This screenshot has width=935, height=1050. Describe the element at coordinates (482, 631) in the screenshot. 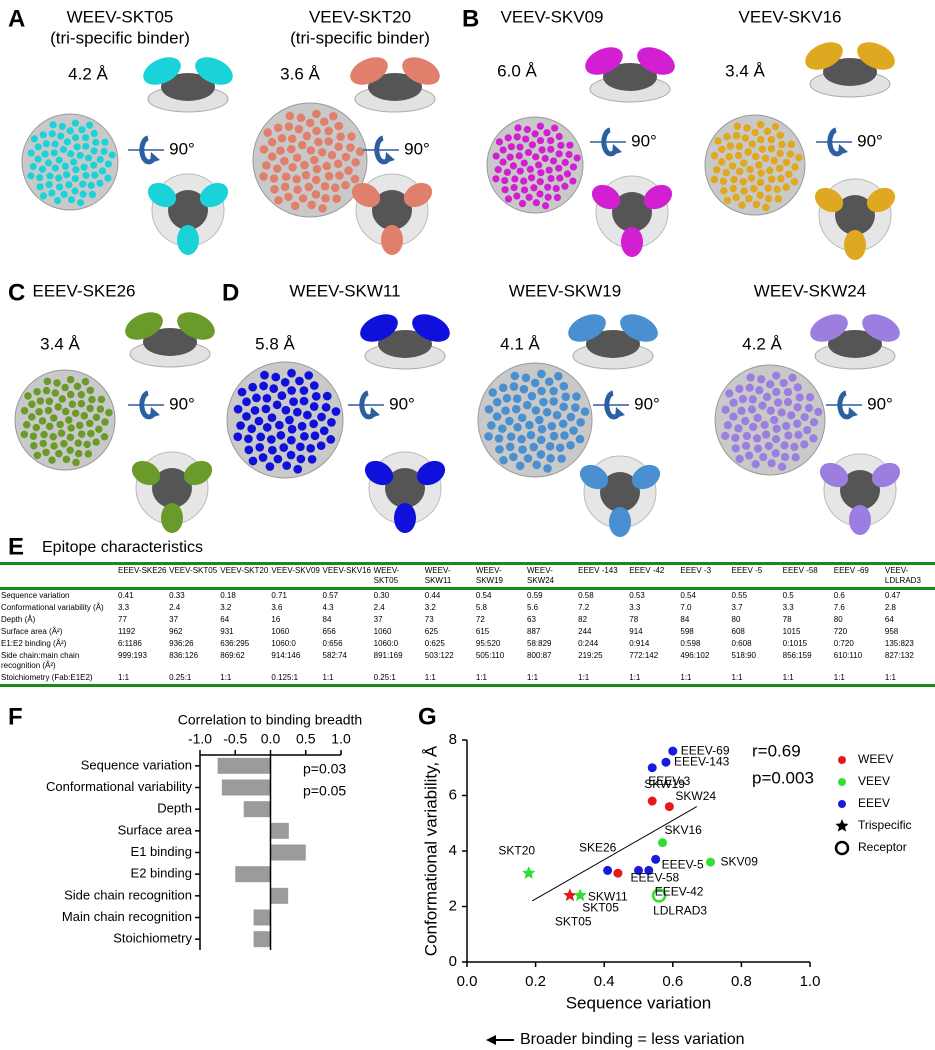

I see `table-cell: 615` at that location.